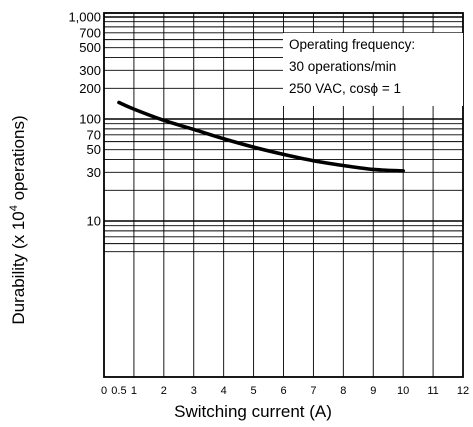  I want to click on y-axis-label-exponent: 4, so click(14, 208).